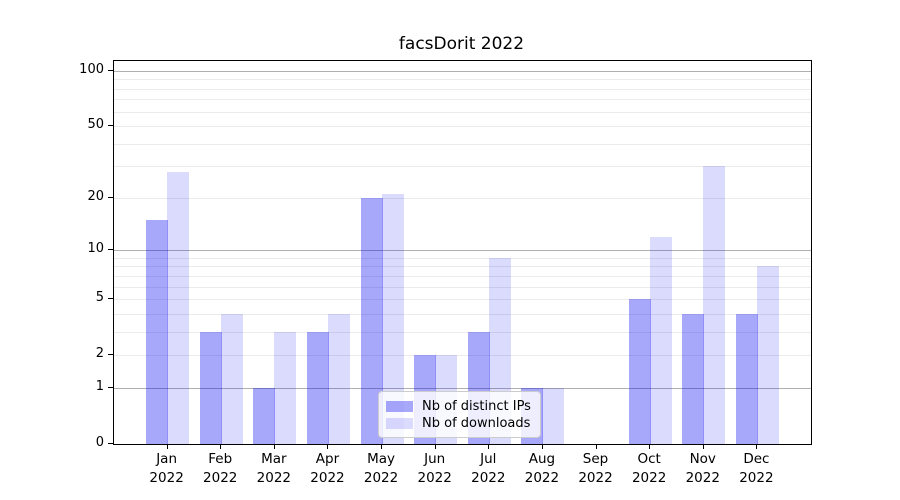  What do you see at coordinates (167, 459) in the screenshot?
I see `x-tick-month: Jan` at bounding box center [167, 459].